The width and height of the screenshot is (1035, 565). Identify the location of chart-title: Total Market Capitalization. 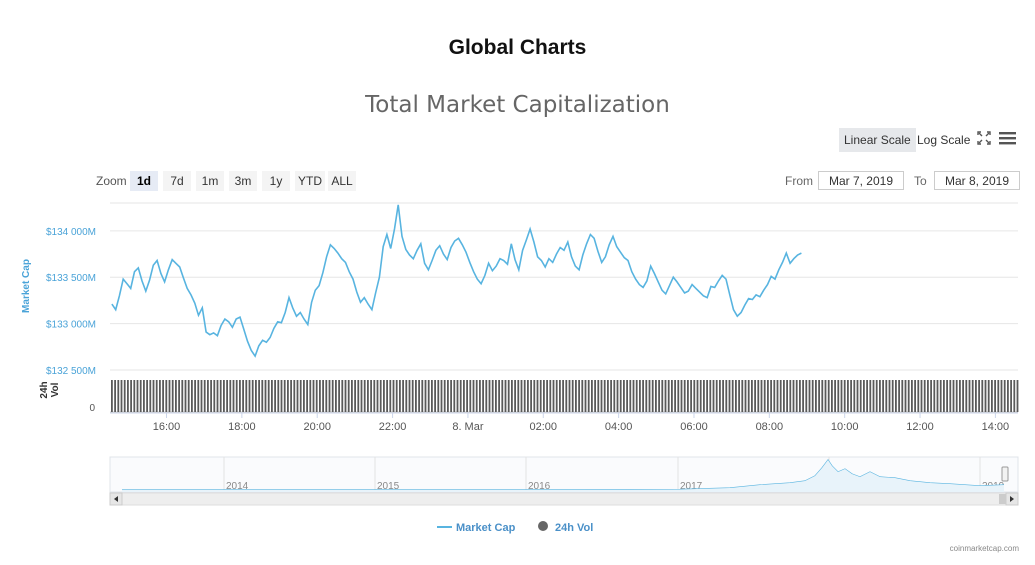
(517, 105).